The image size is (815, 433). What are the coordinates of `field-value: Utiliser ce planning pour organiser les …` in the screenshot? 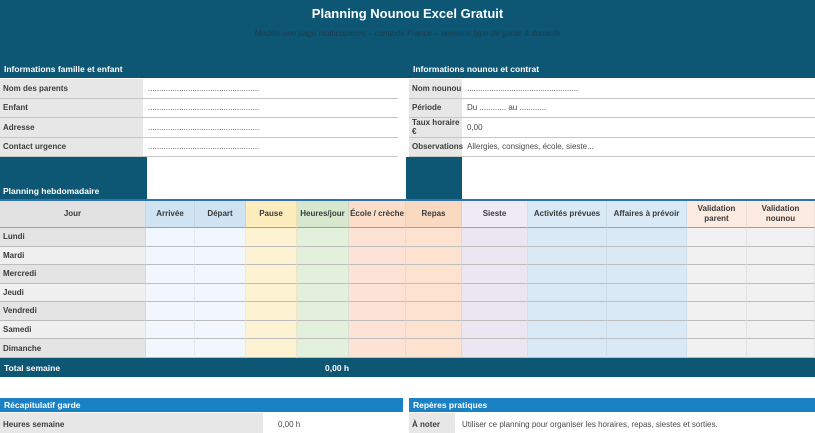 It's located at (590, 424).